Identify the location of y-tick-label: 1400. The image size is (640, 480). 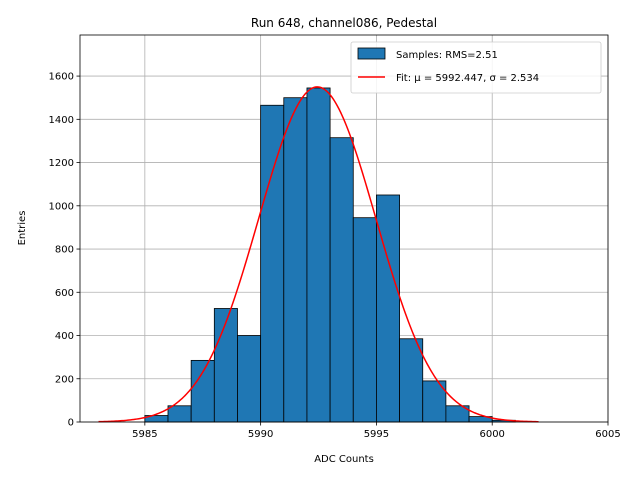
(61, 120).